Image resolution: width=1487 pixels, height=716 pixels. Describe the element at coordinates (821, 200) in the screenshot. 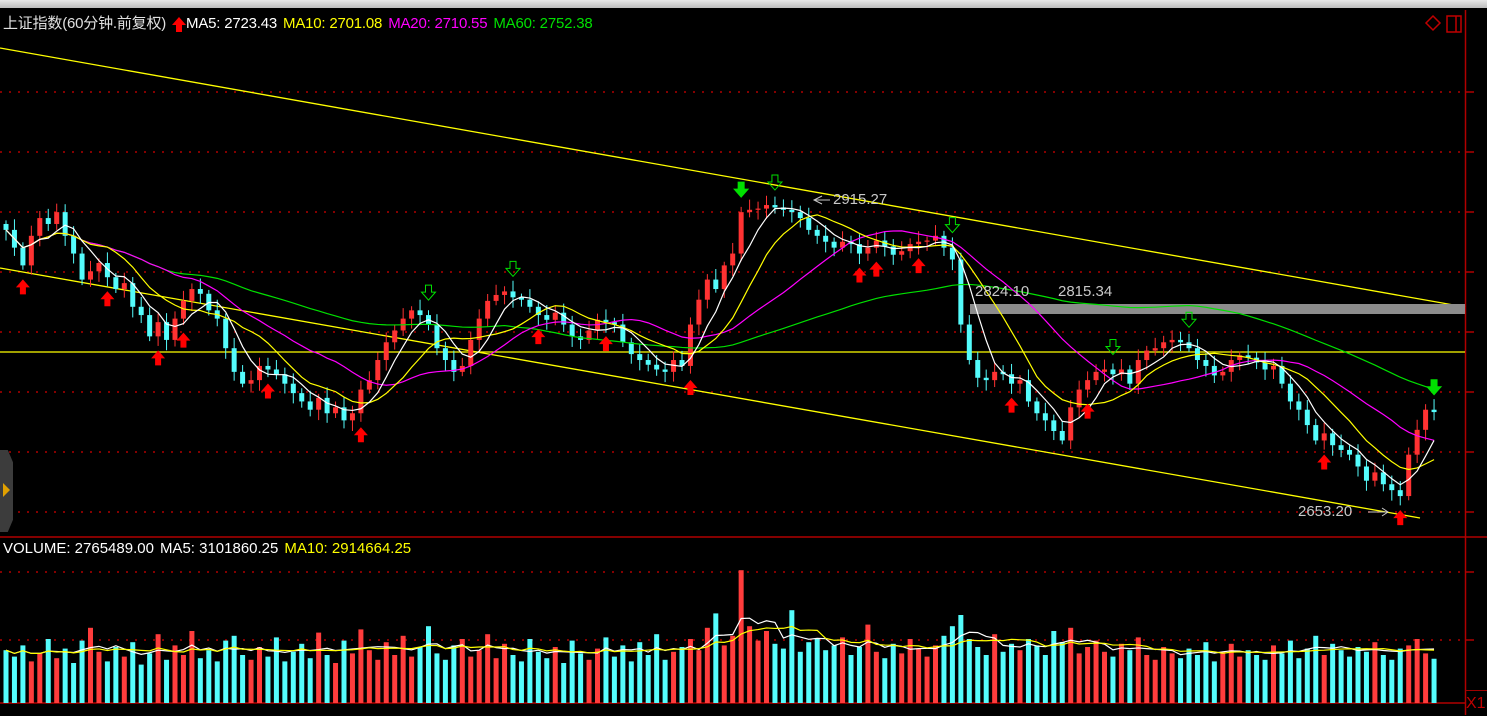

I see `high-pointer-icon` at that location.